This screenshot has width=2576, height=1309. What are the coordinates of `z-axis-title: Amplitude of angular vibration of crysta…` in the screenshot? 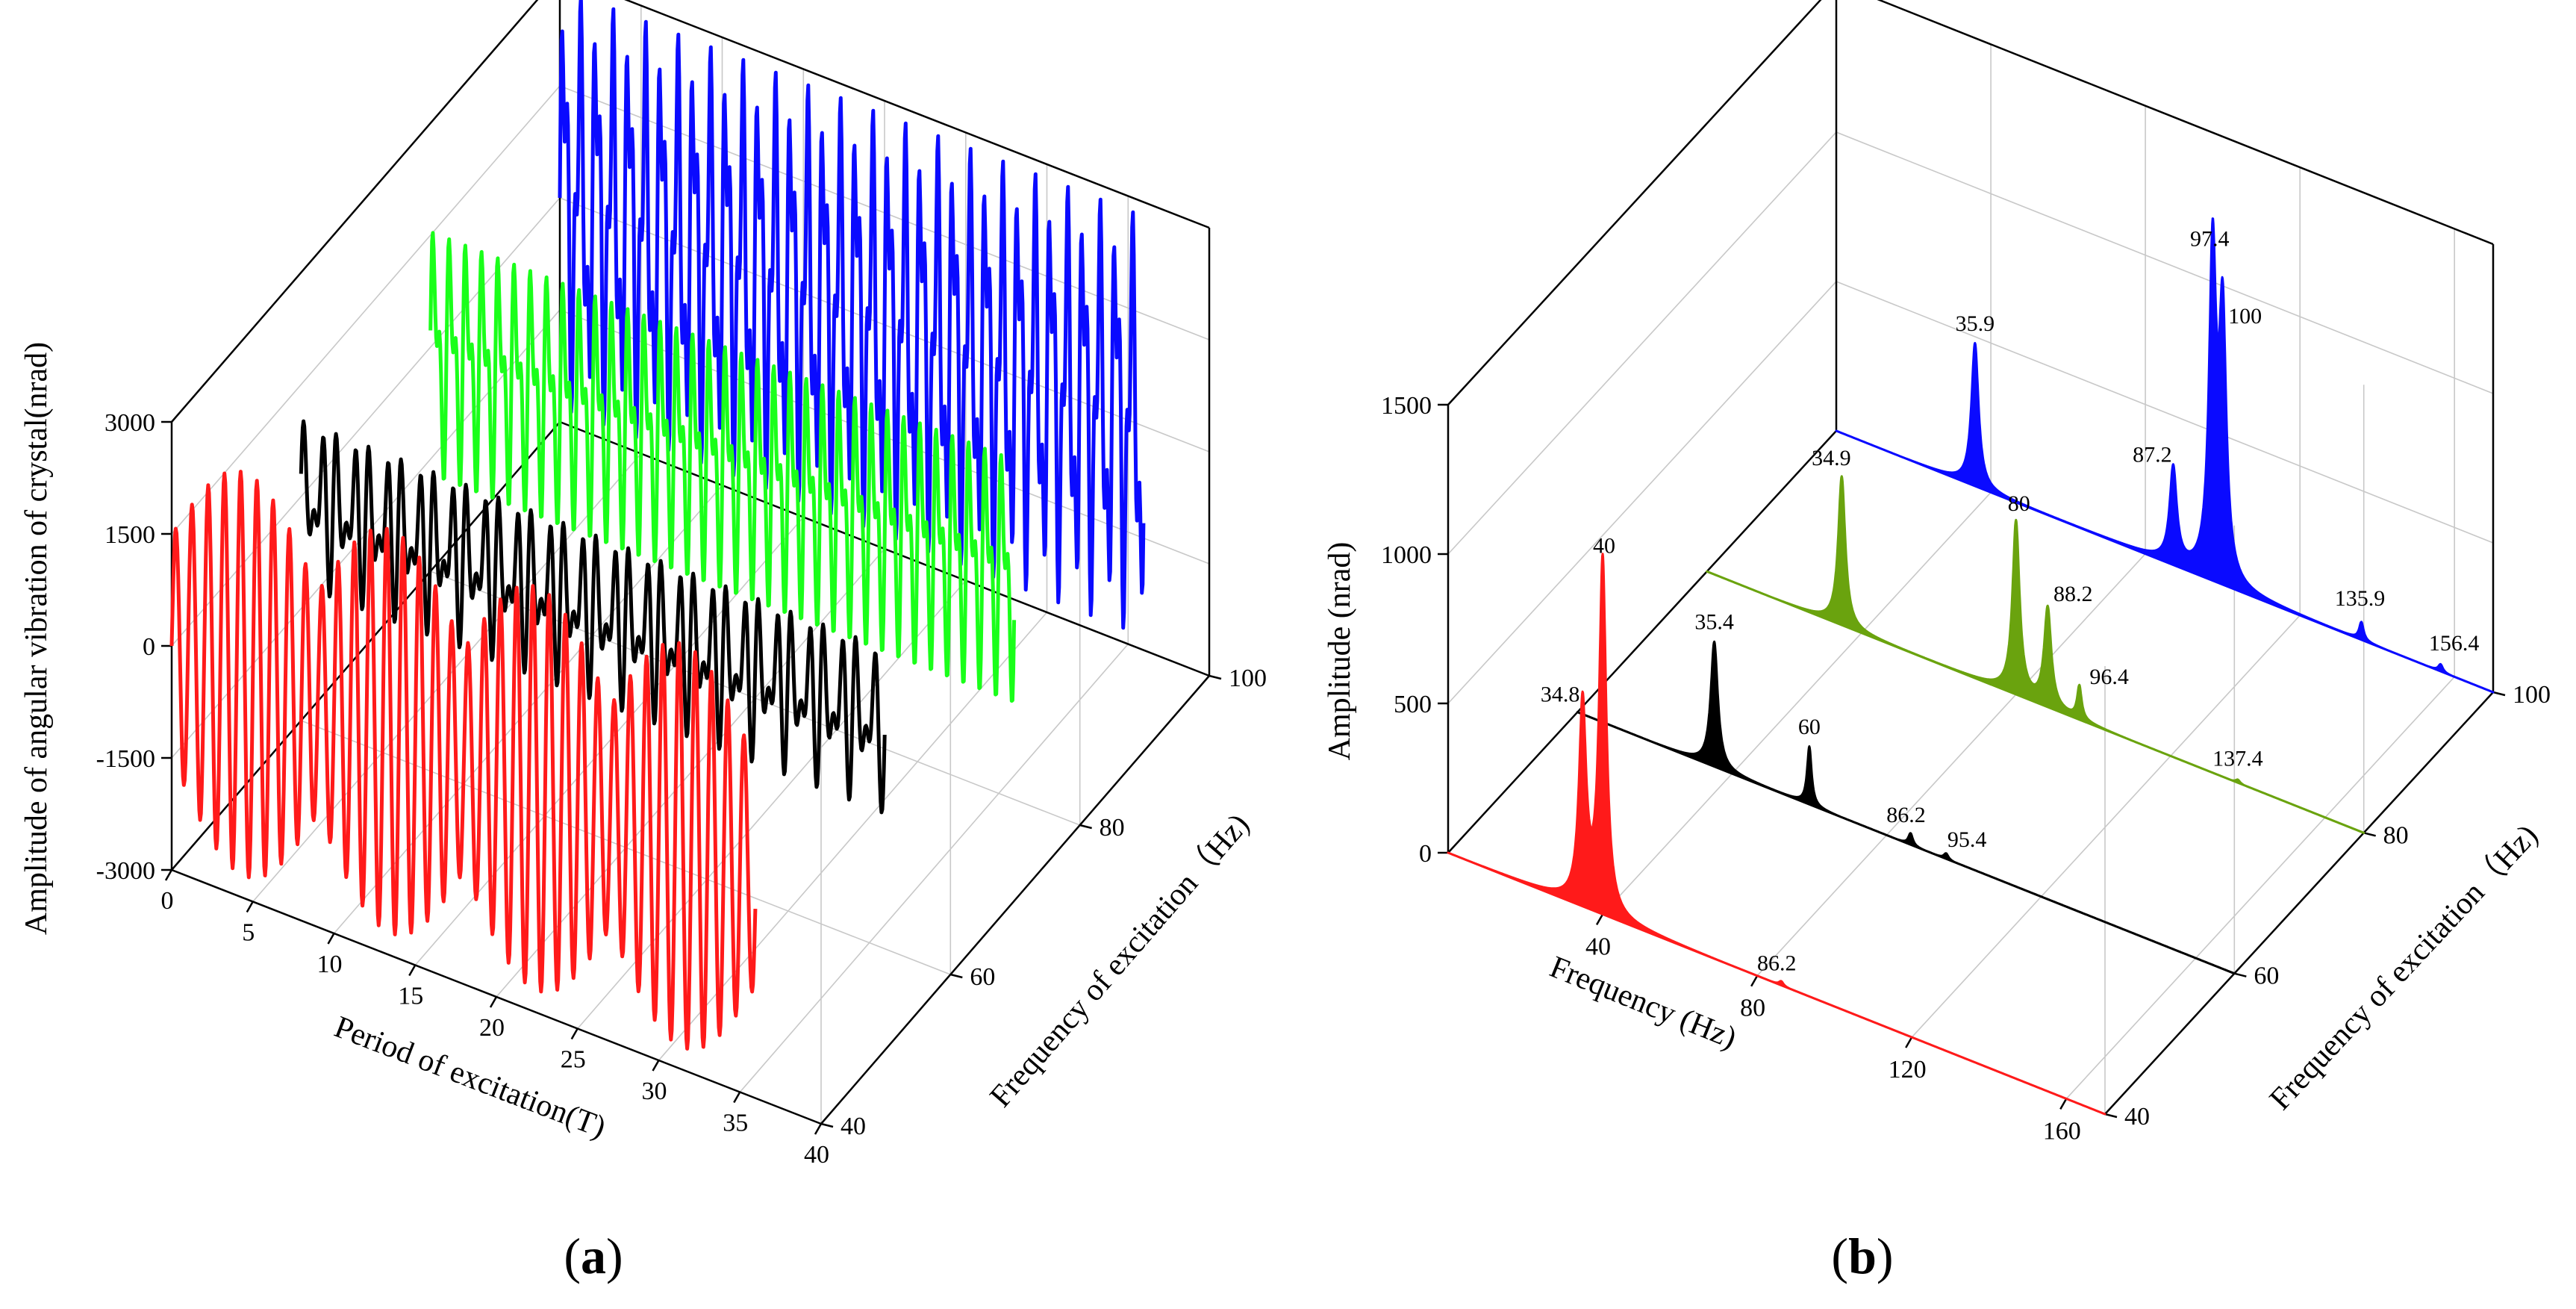 It's located at (36, 638).